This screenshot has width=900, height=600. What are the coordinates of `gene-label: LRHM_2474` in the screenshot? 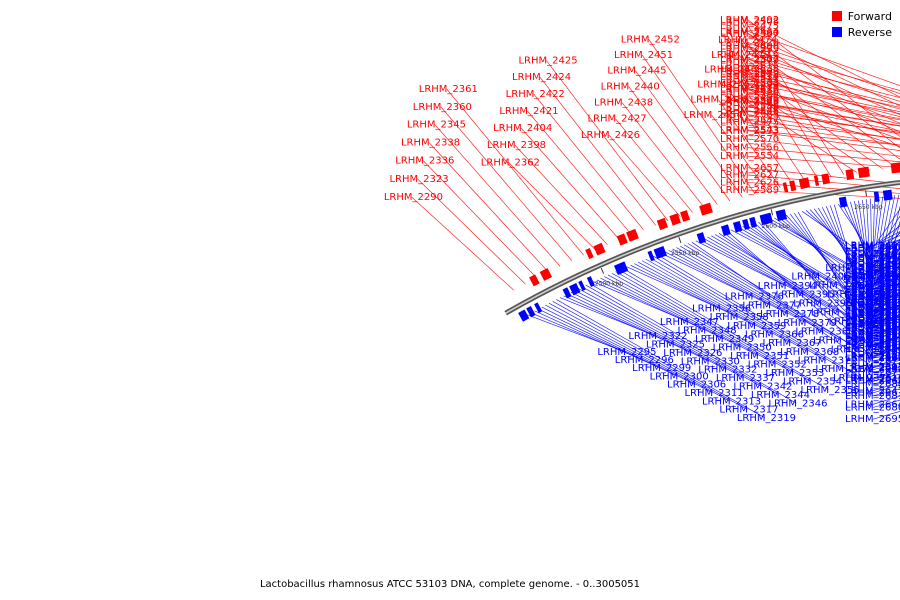 It's located at (747, 40).